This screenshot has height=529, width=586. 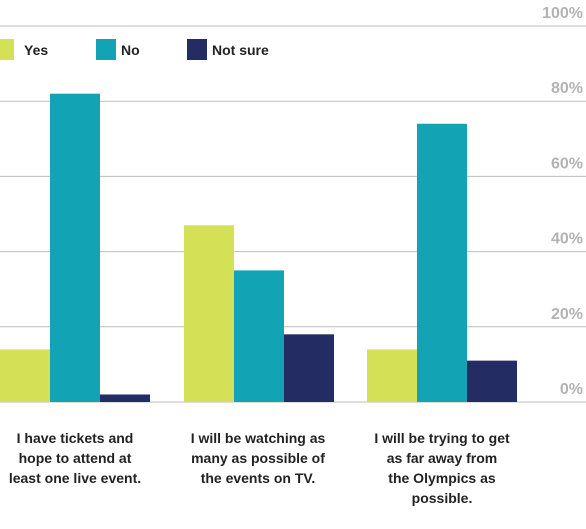 I want to click on y-tick-label: 0%, so click(x=571, y=389).